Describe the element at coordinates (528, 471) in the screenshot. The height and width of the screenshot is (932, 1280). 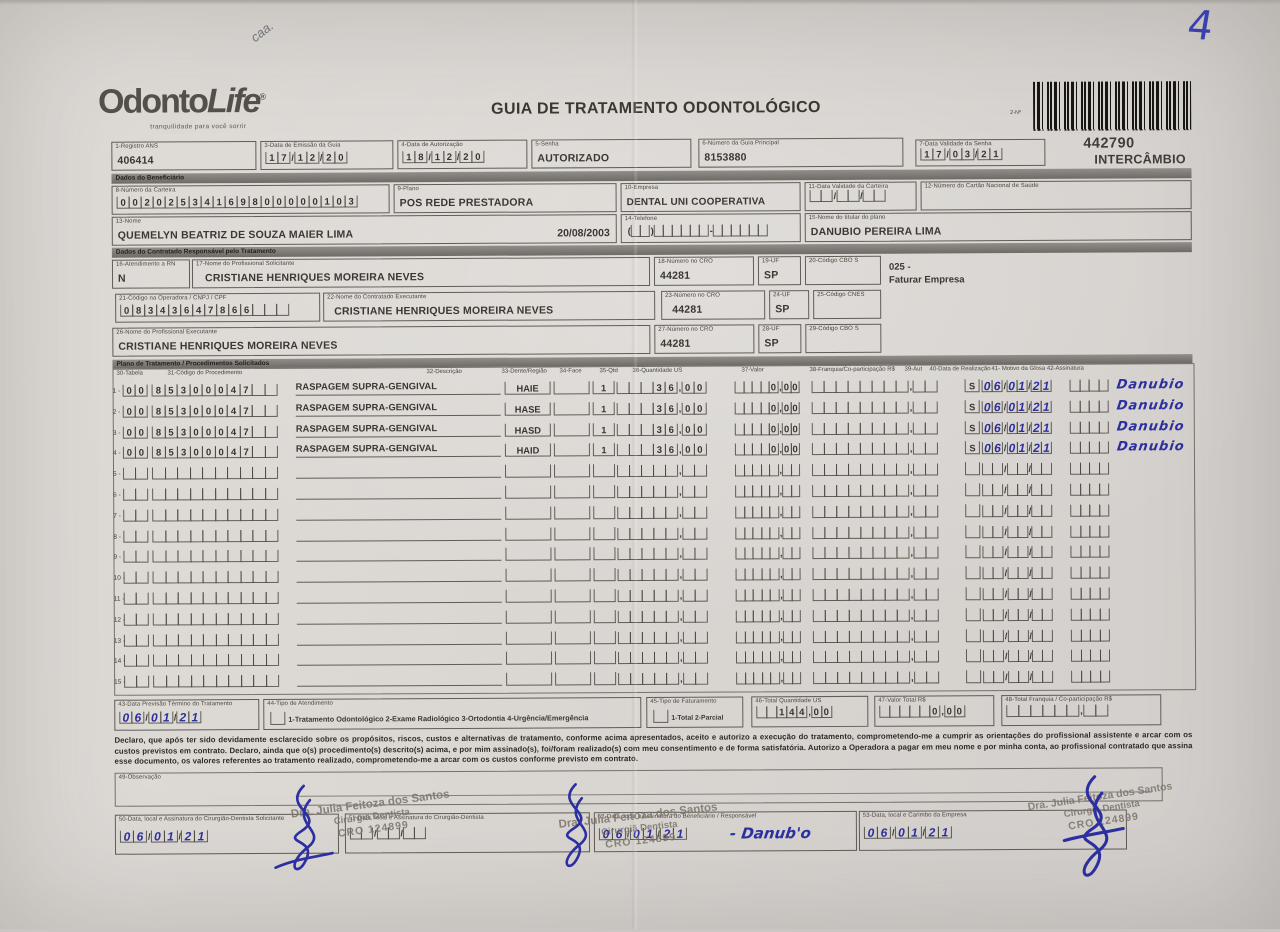
I see `tooth-region-box` at that location.